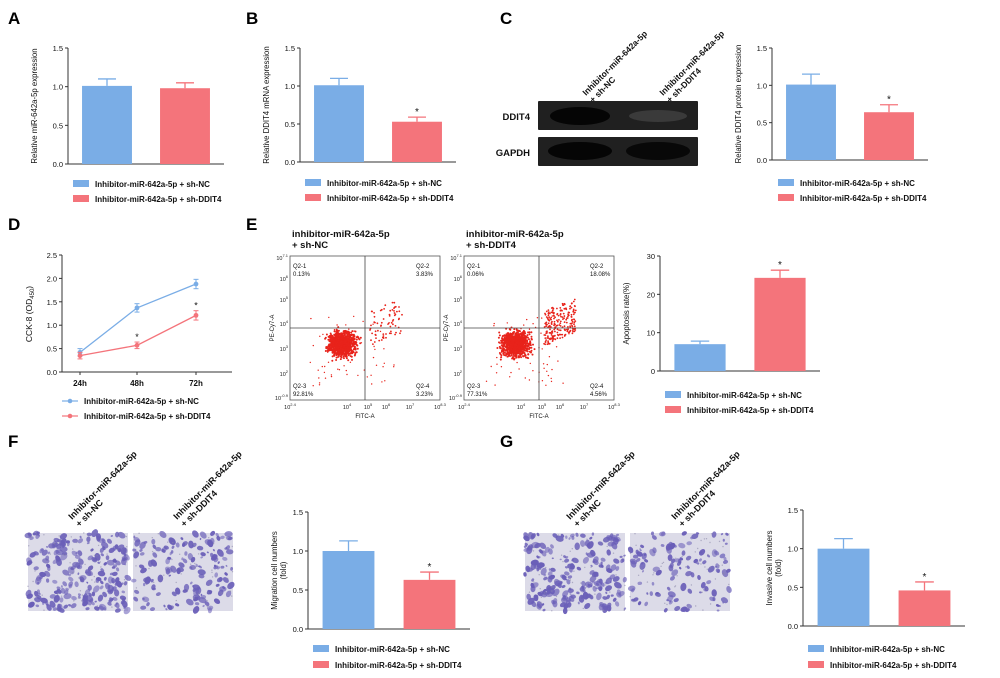 The height and width of the screenshot is (678, 1000). I want to click on panel-e-flow2-y-tick-label: 107.1, so click(456, 257).